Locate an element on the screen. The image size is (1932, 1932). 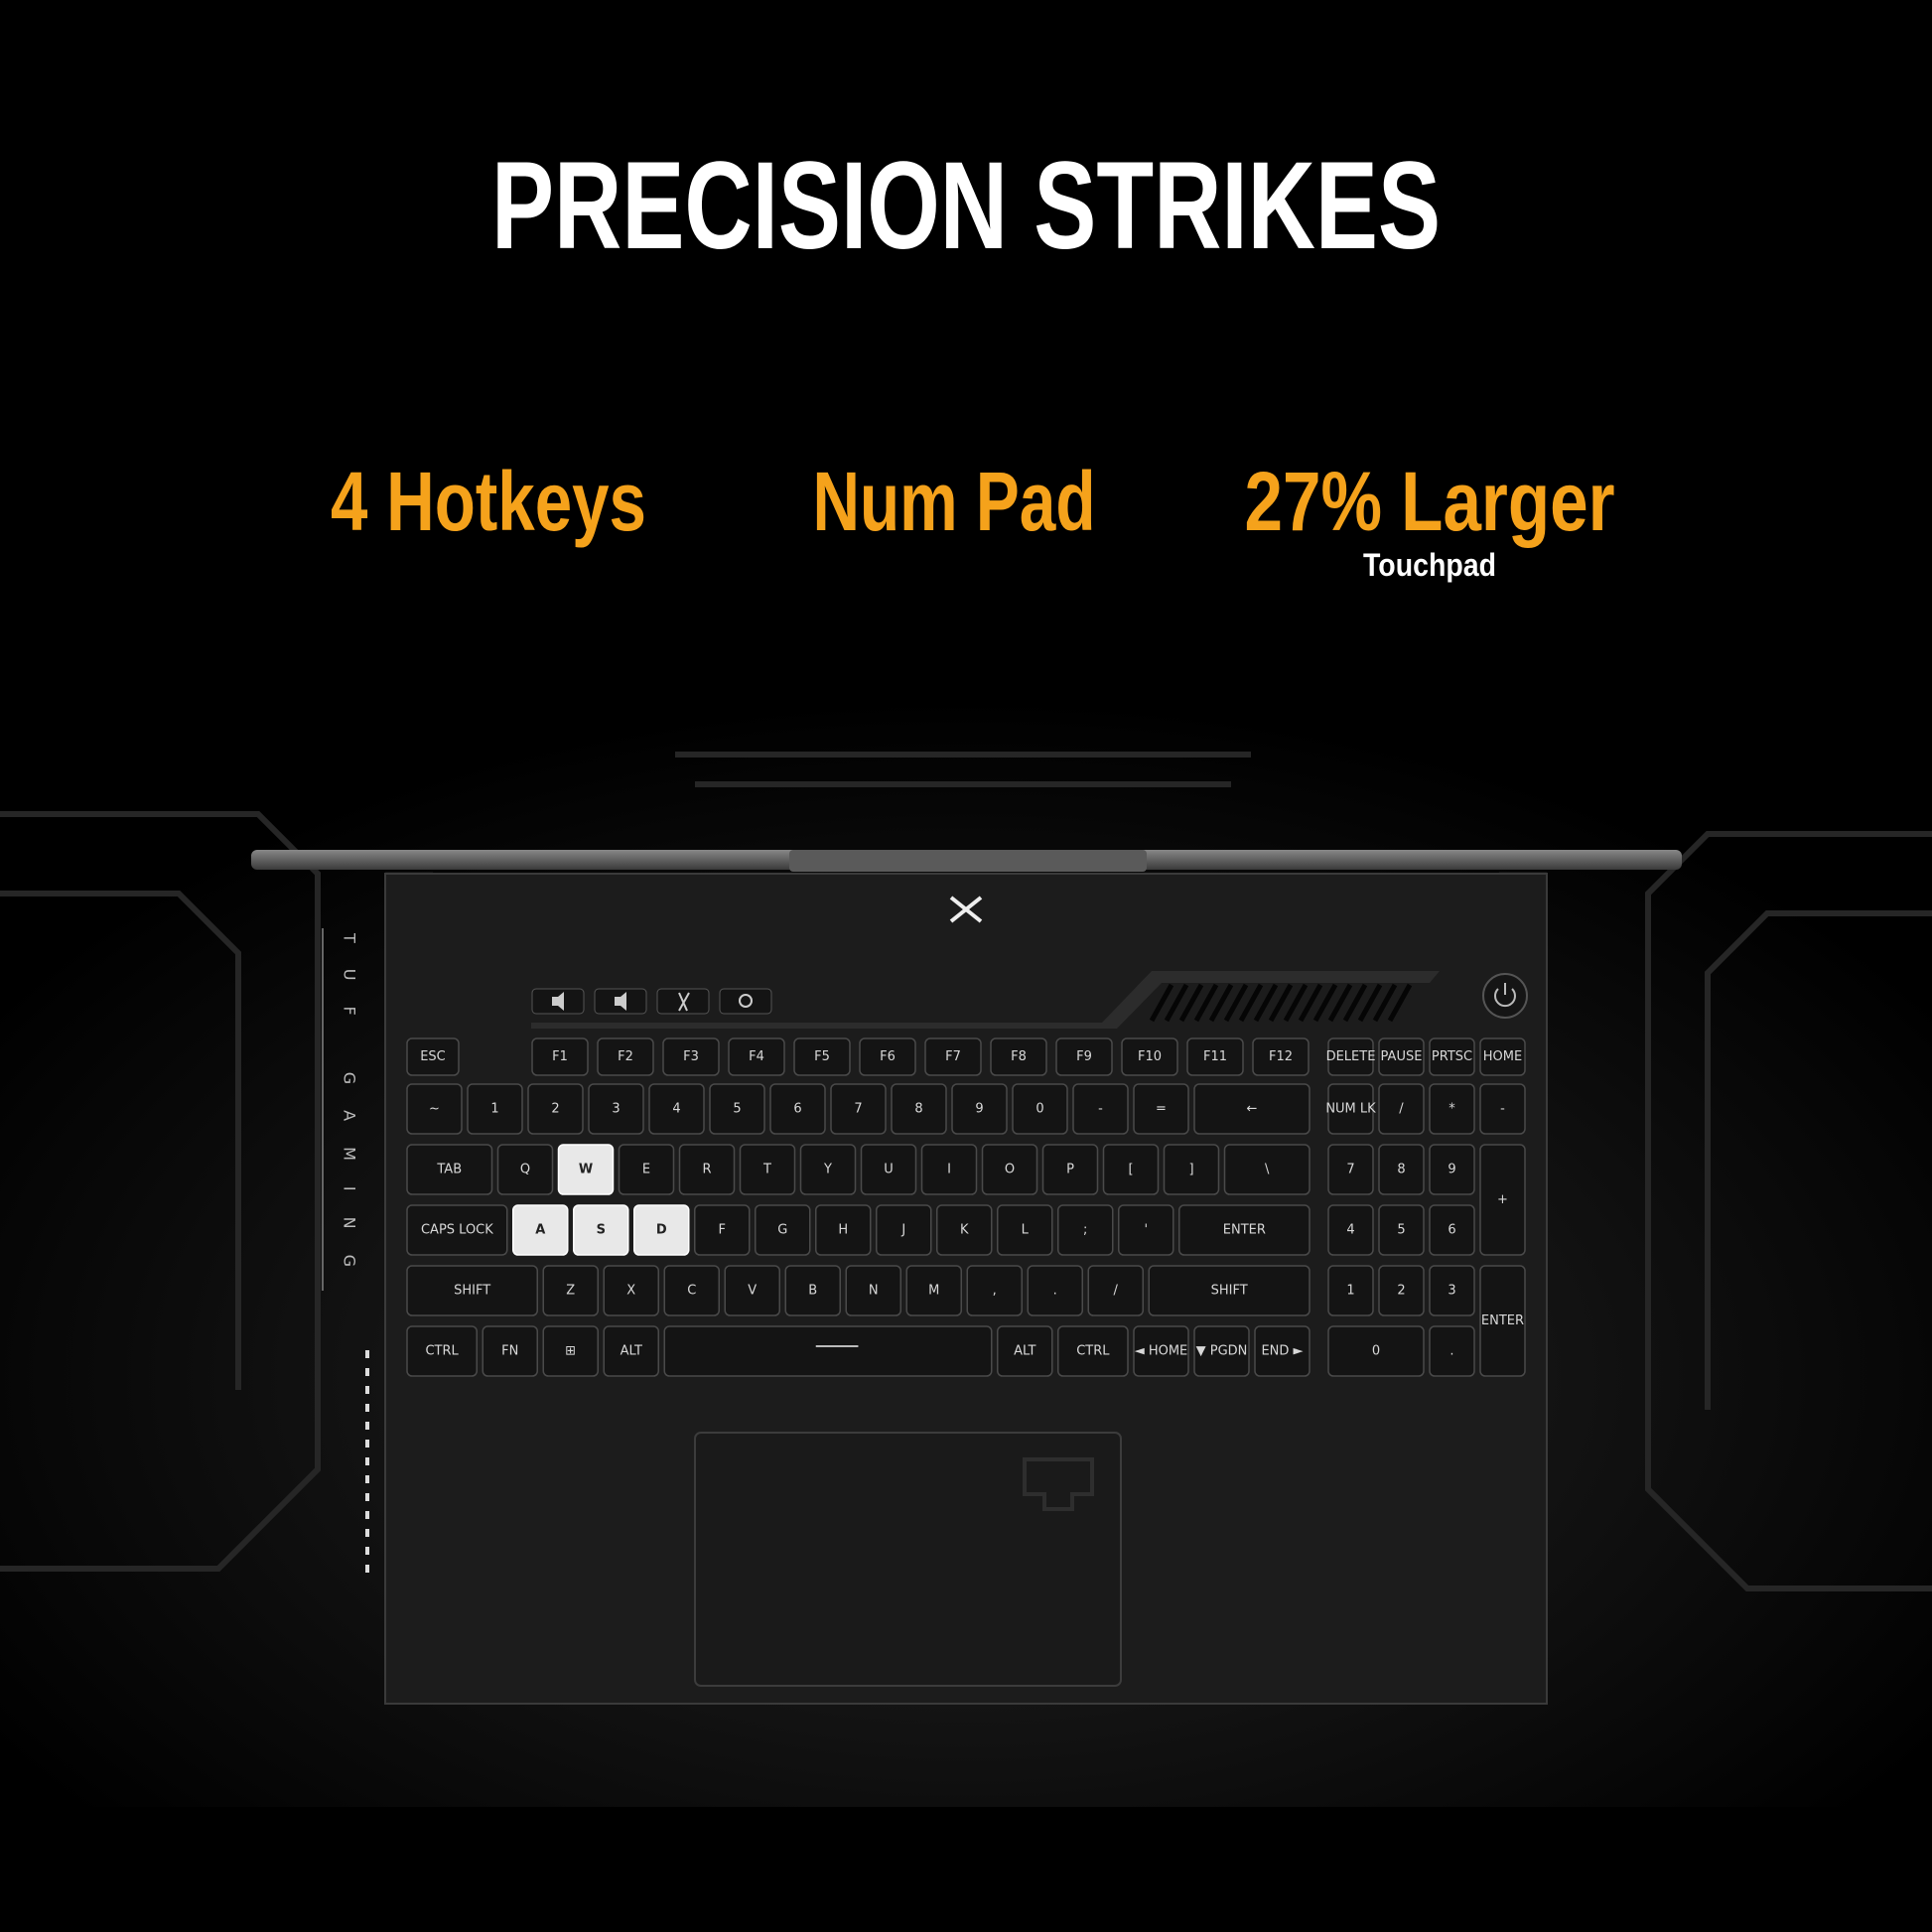
key-label: [ is located at coordinates (1130, 1170).